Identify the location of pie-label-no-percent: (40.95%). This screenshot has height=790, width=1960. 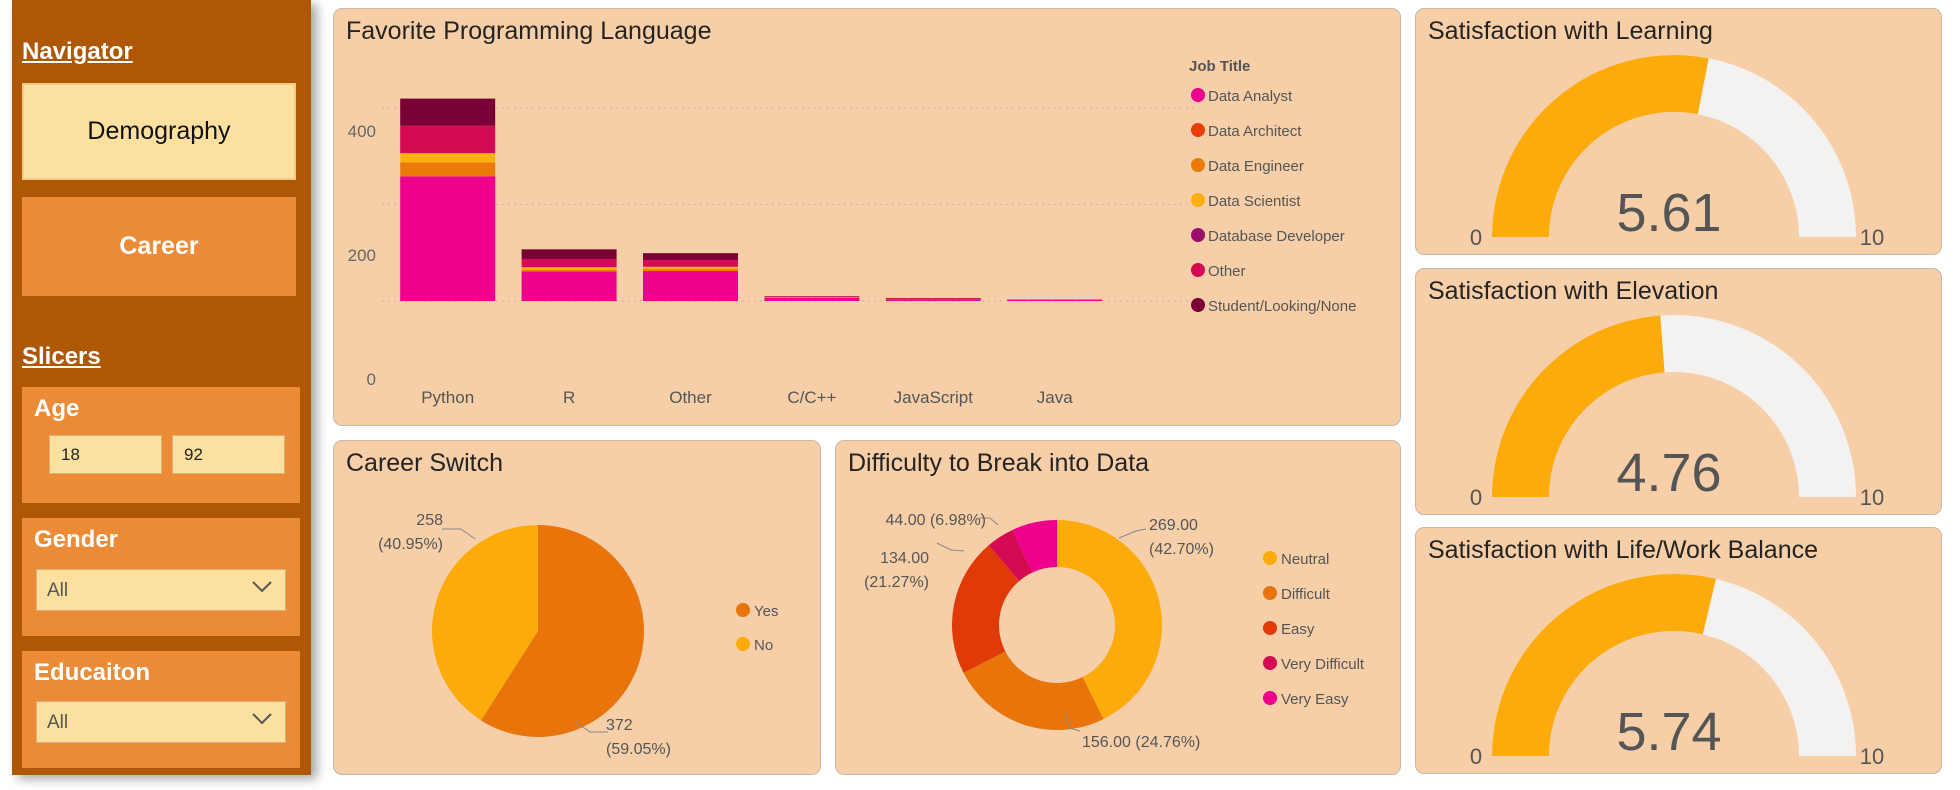
(410, 544).